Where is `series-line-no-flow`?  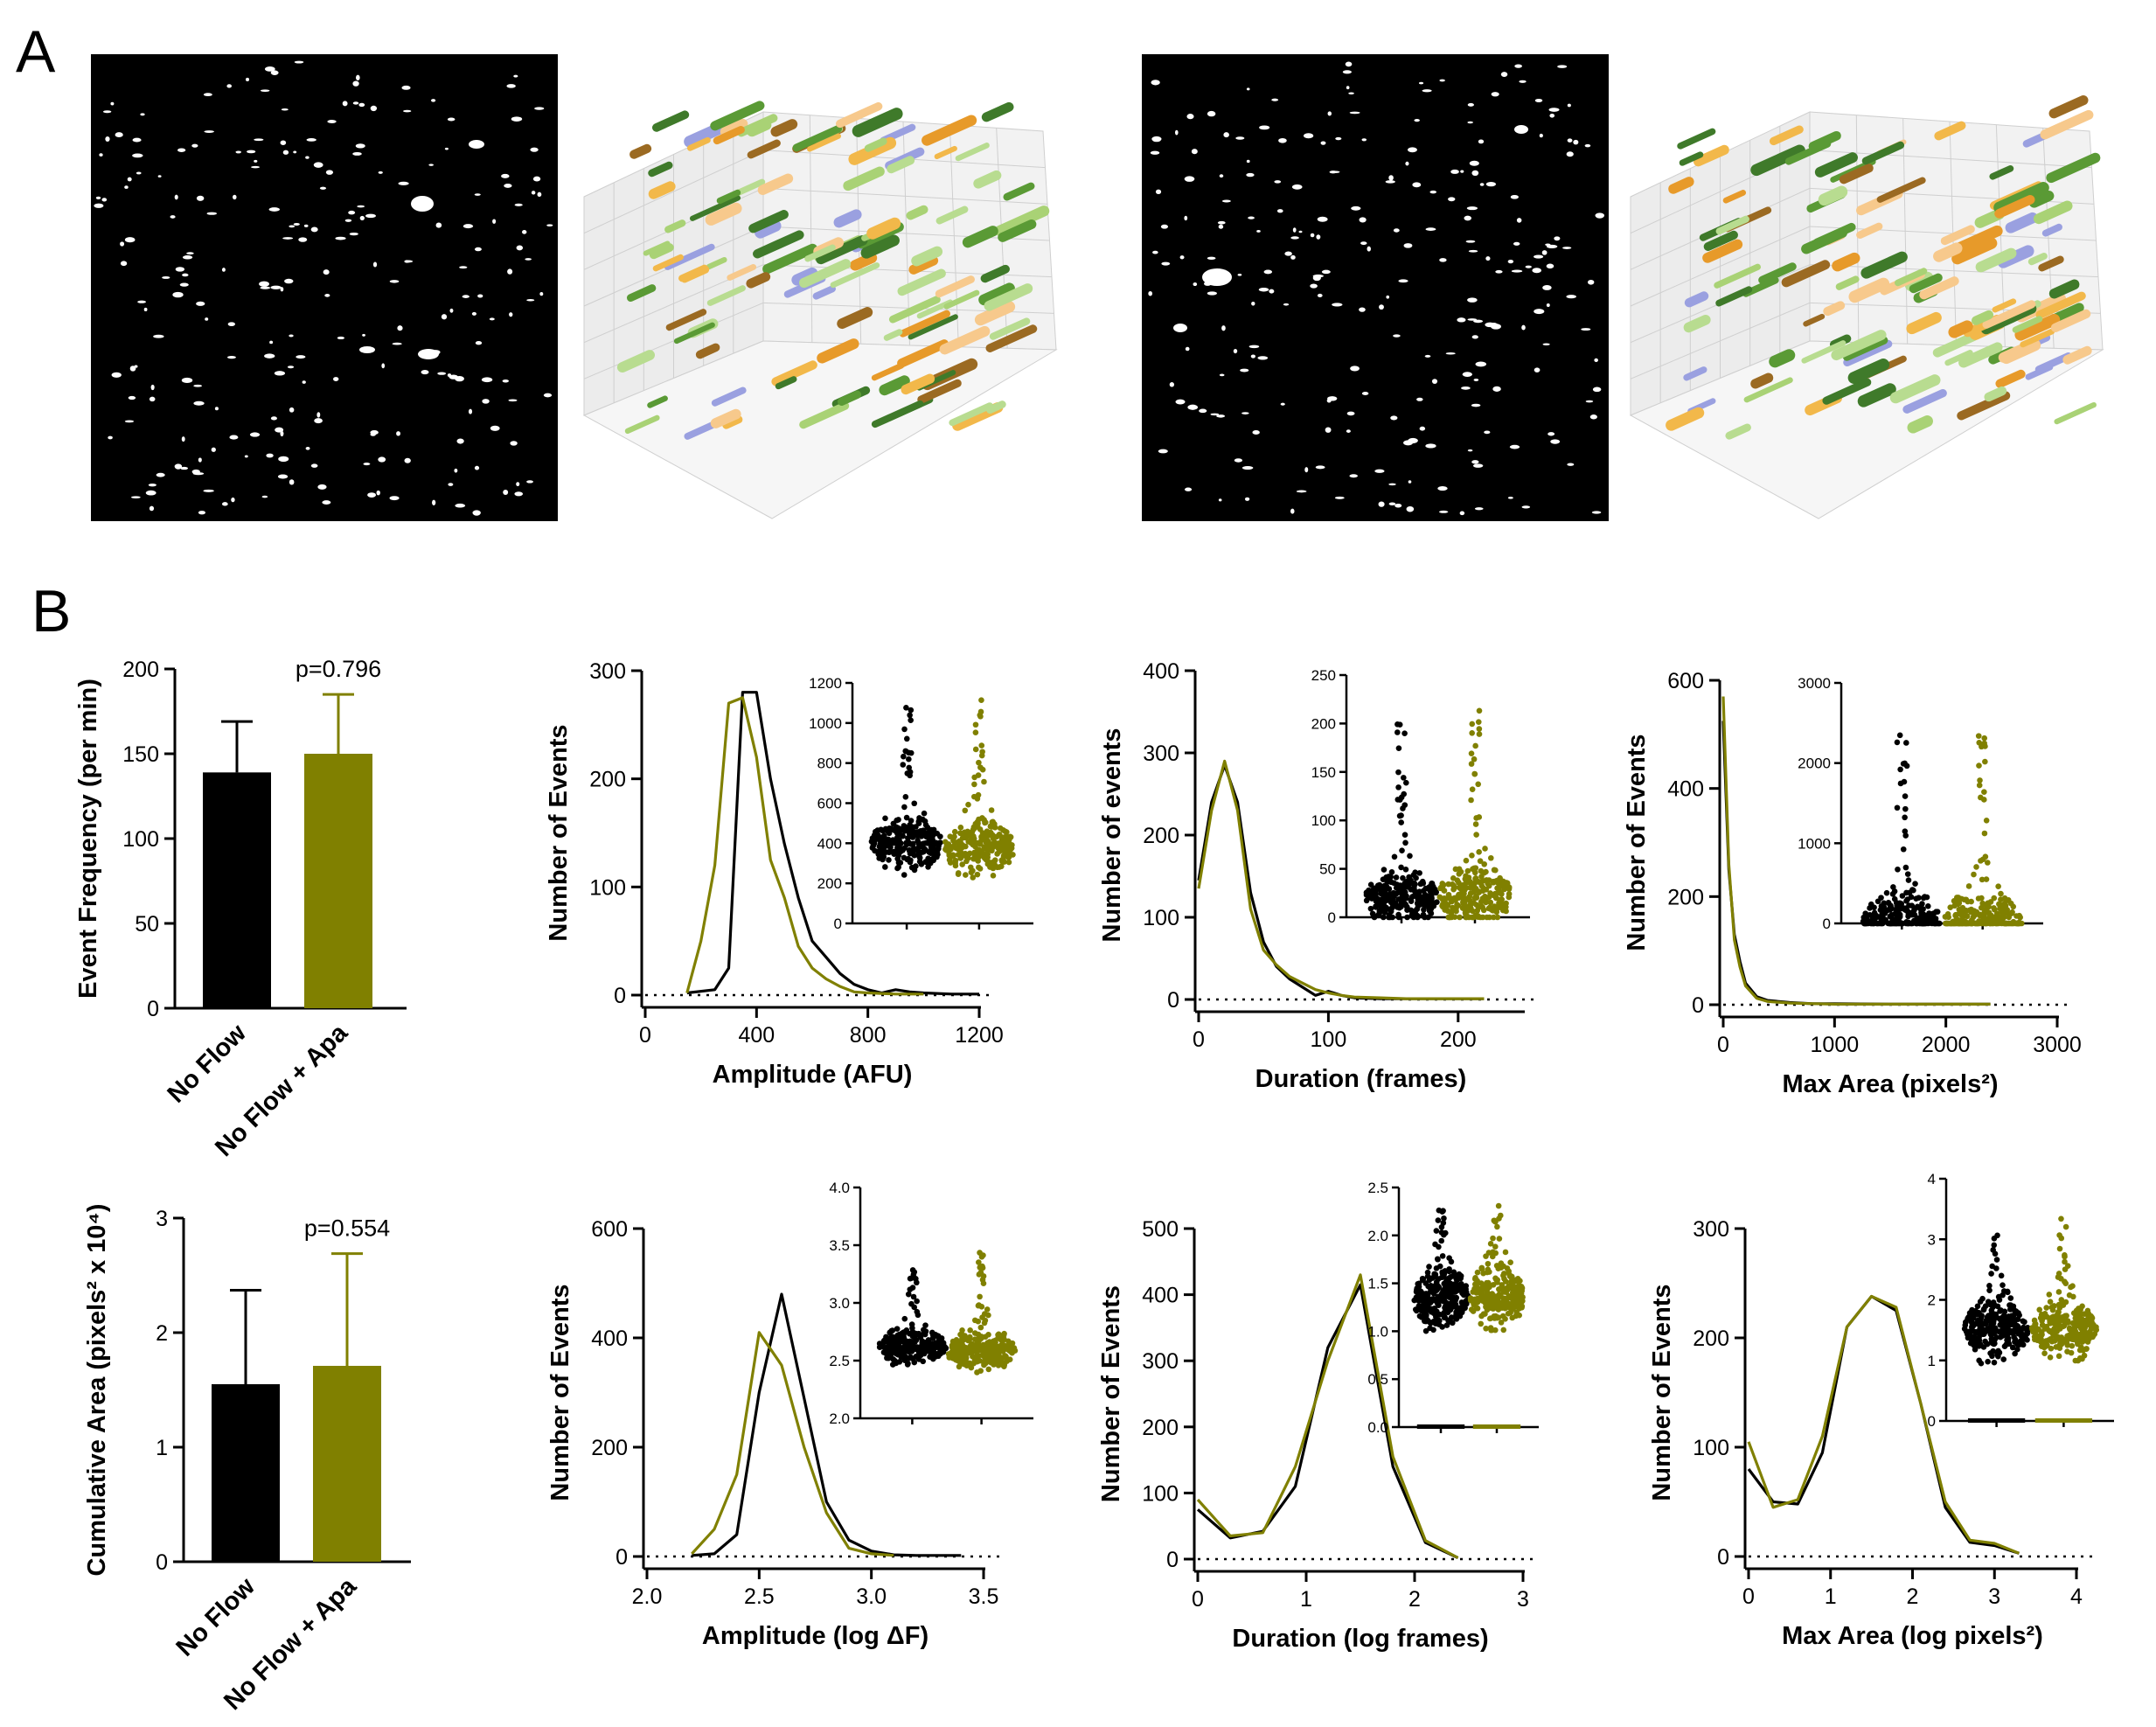 series-line-no-flow is located at coordinates (827, 1425).